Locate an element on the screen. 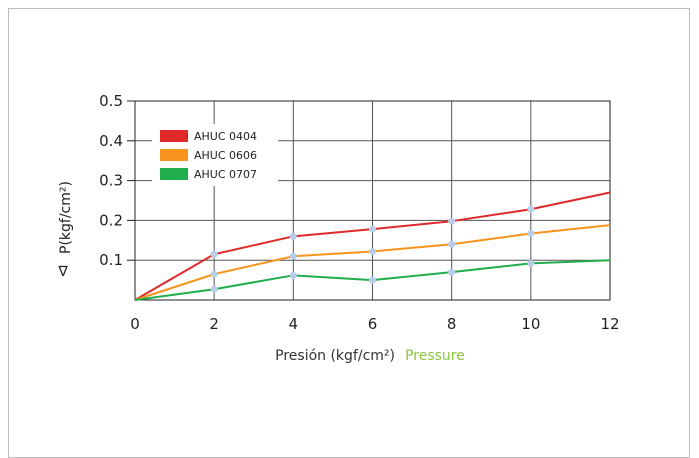 This screenshot has height=458, width=699. y-axis-label-prefix: ∇ is located at coordinates (62, 272).